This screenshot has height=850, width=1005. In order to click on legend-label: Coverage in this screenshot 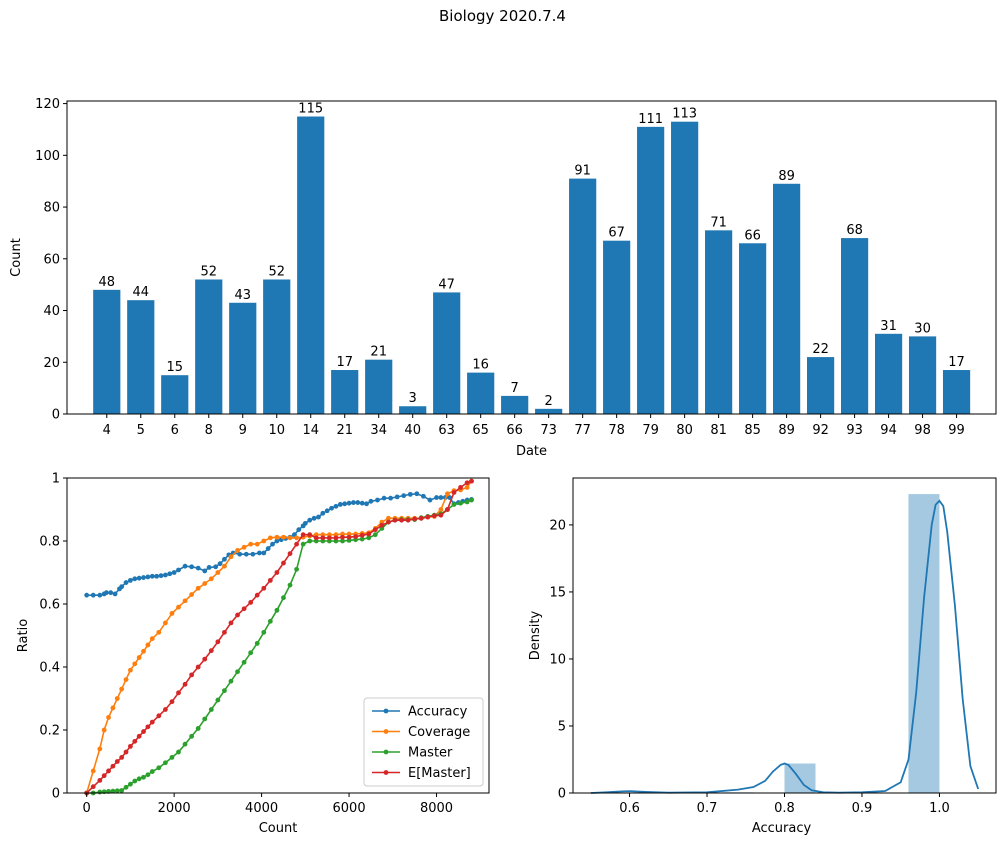, I will do `click(439, 732)`.